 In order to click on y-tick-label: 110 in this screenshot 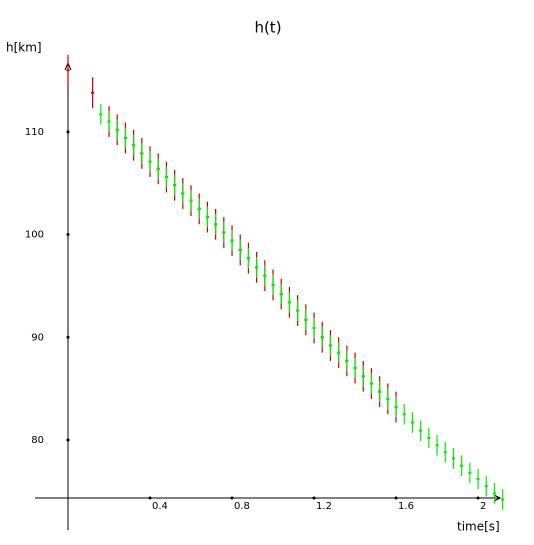, I will do `click(34, 132)`.